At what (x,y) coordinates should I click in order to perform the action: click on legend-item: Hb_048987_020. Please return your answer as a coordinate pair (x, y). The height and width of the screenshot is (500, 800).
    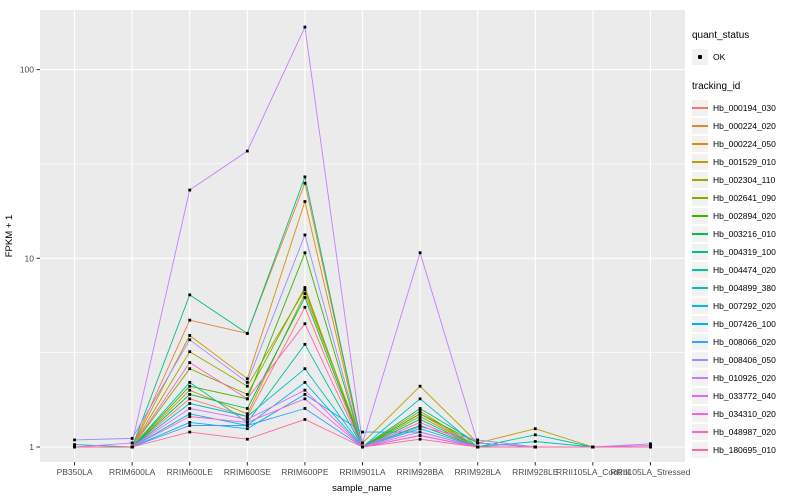
    Looking at the image, I should click on (746, 432).